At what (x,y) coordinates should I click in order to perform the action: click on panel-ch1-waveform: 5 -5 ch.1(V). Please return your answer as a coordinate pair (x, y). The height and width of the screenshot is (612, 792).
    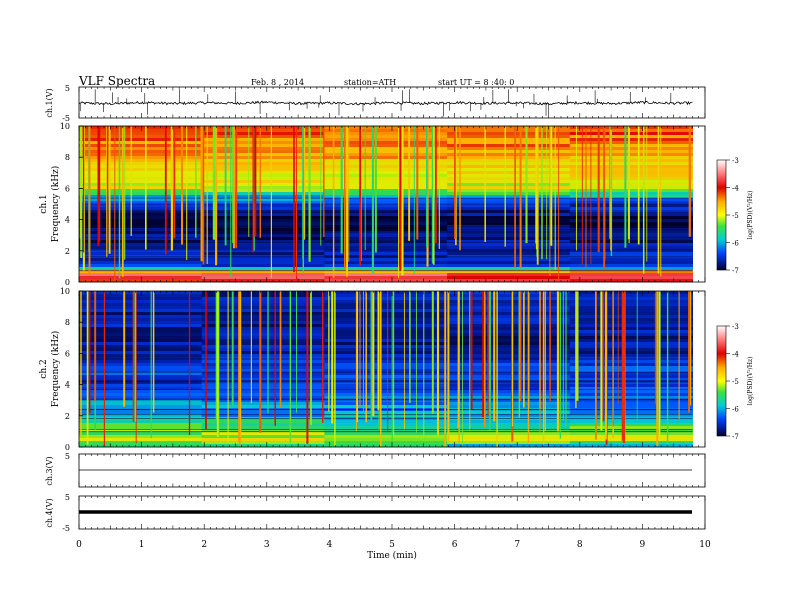
    Looking at the image, I should click on (375, 103).